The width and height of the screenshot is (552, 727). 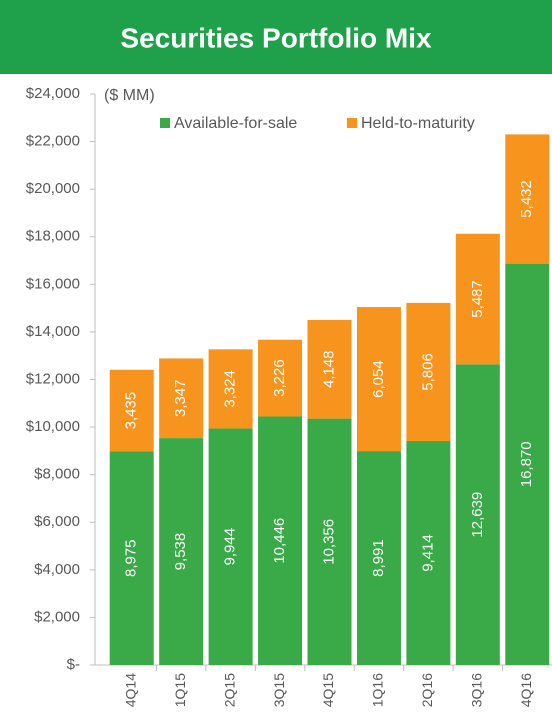 What do you see at coordinates (57, 616) in the screenshot?
I see `y-tick-label: $2,000` at bounding box center [57, 616].